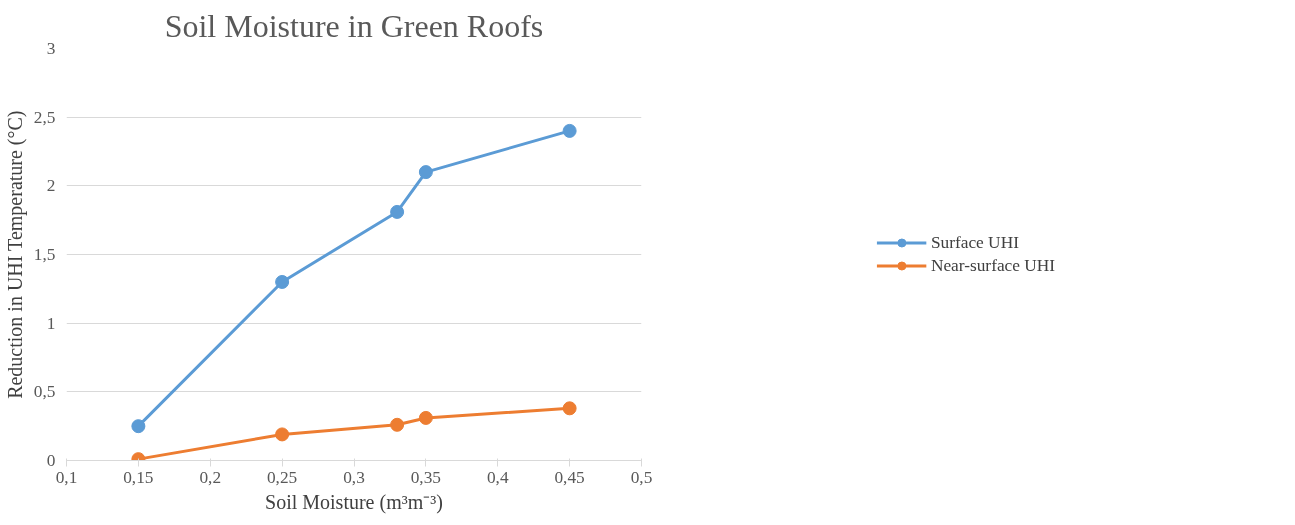 This screenshot has height=525, width=1295. What do you see at coordinates (210, 477) in the screenshot?
I see `x-tick-label: 0,2` at bounding box center [210, 477].